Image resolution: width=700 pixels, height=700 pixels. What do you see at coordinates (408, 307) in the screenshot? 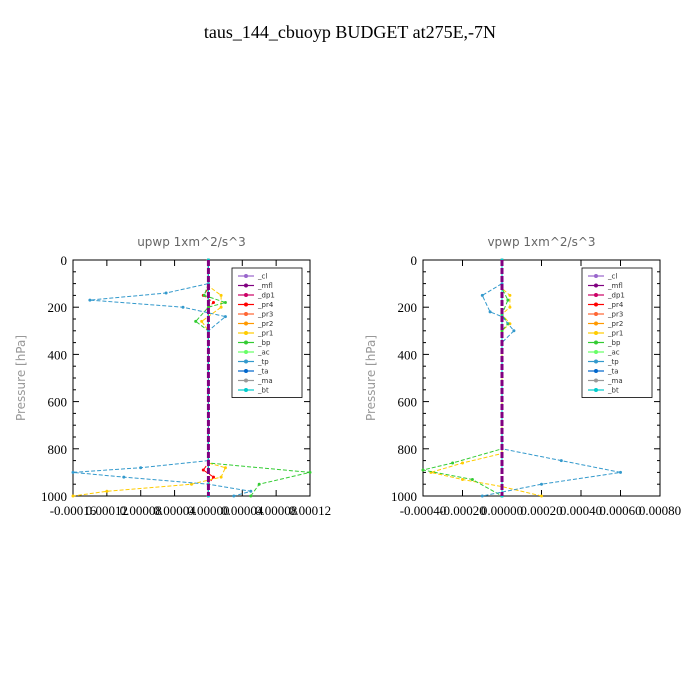
I see `y-tick-label: 200` at bounding box center [408, 307].